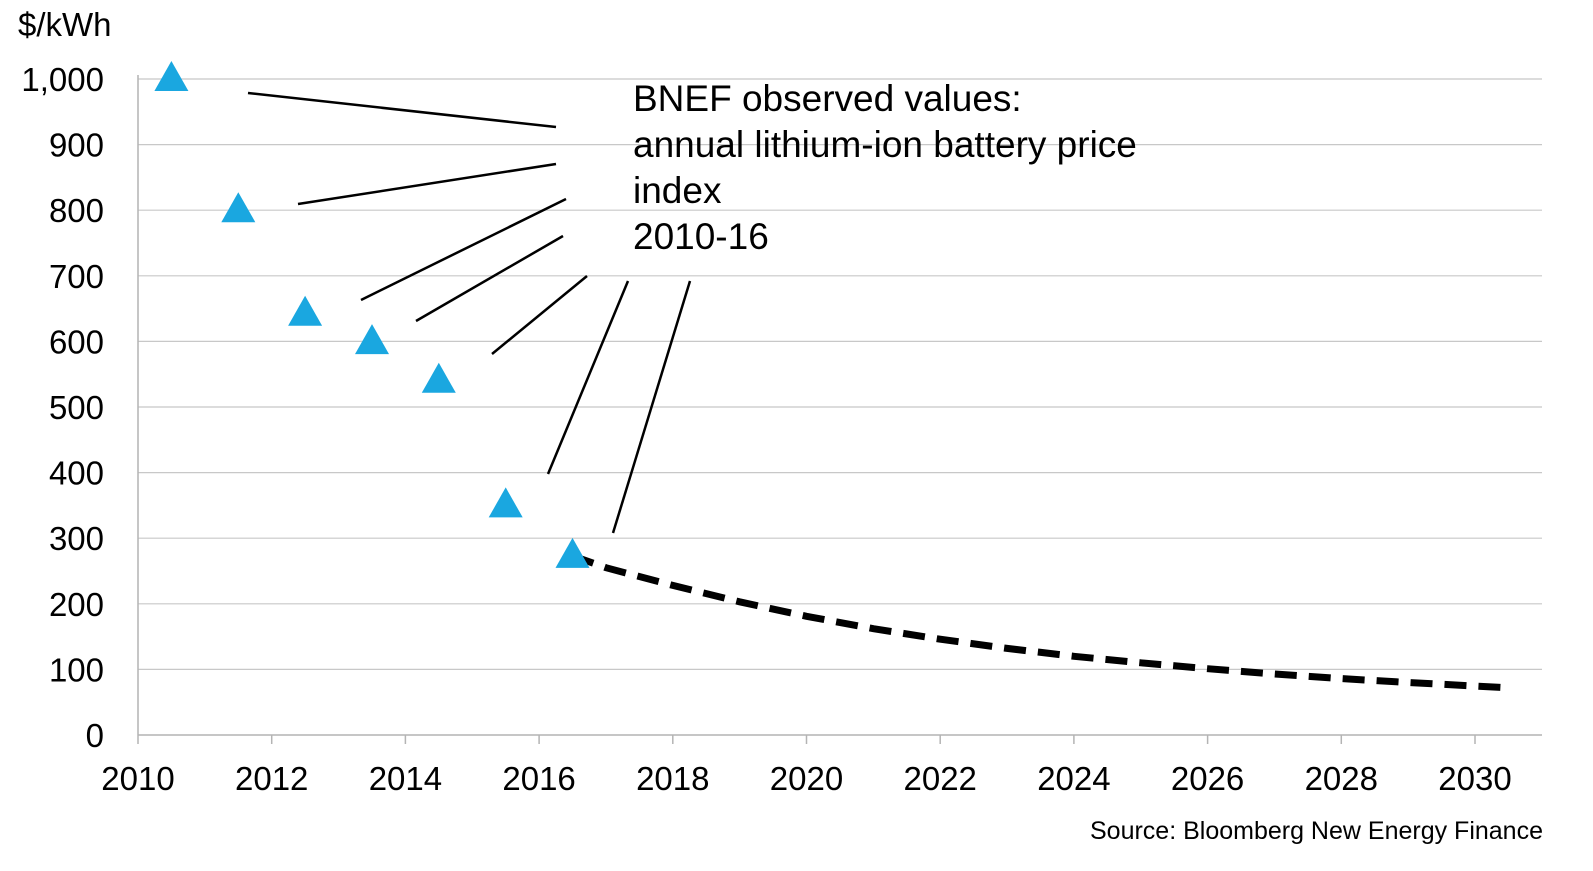 This screenshot has height=871, width=1593. Describe the element at coordinates (1073, 778) in the screenshot. I see `x-tick-label: 2024` at that location.